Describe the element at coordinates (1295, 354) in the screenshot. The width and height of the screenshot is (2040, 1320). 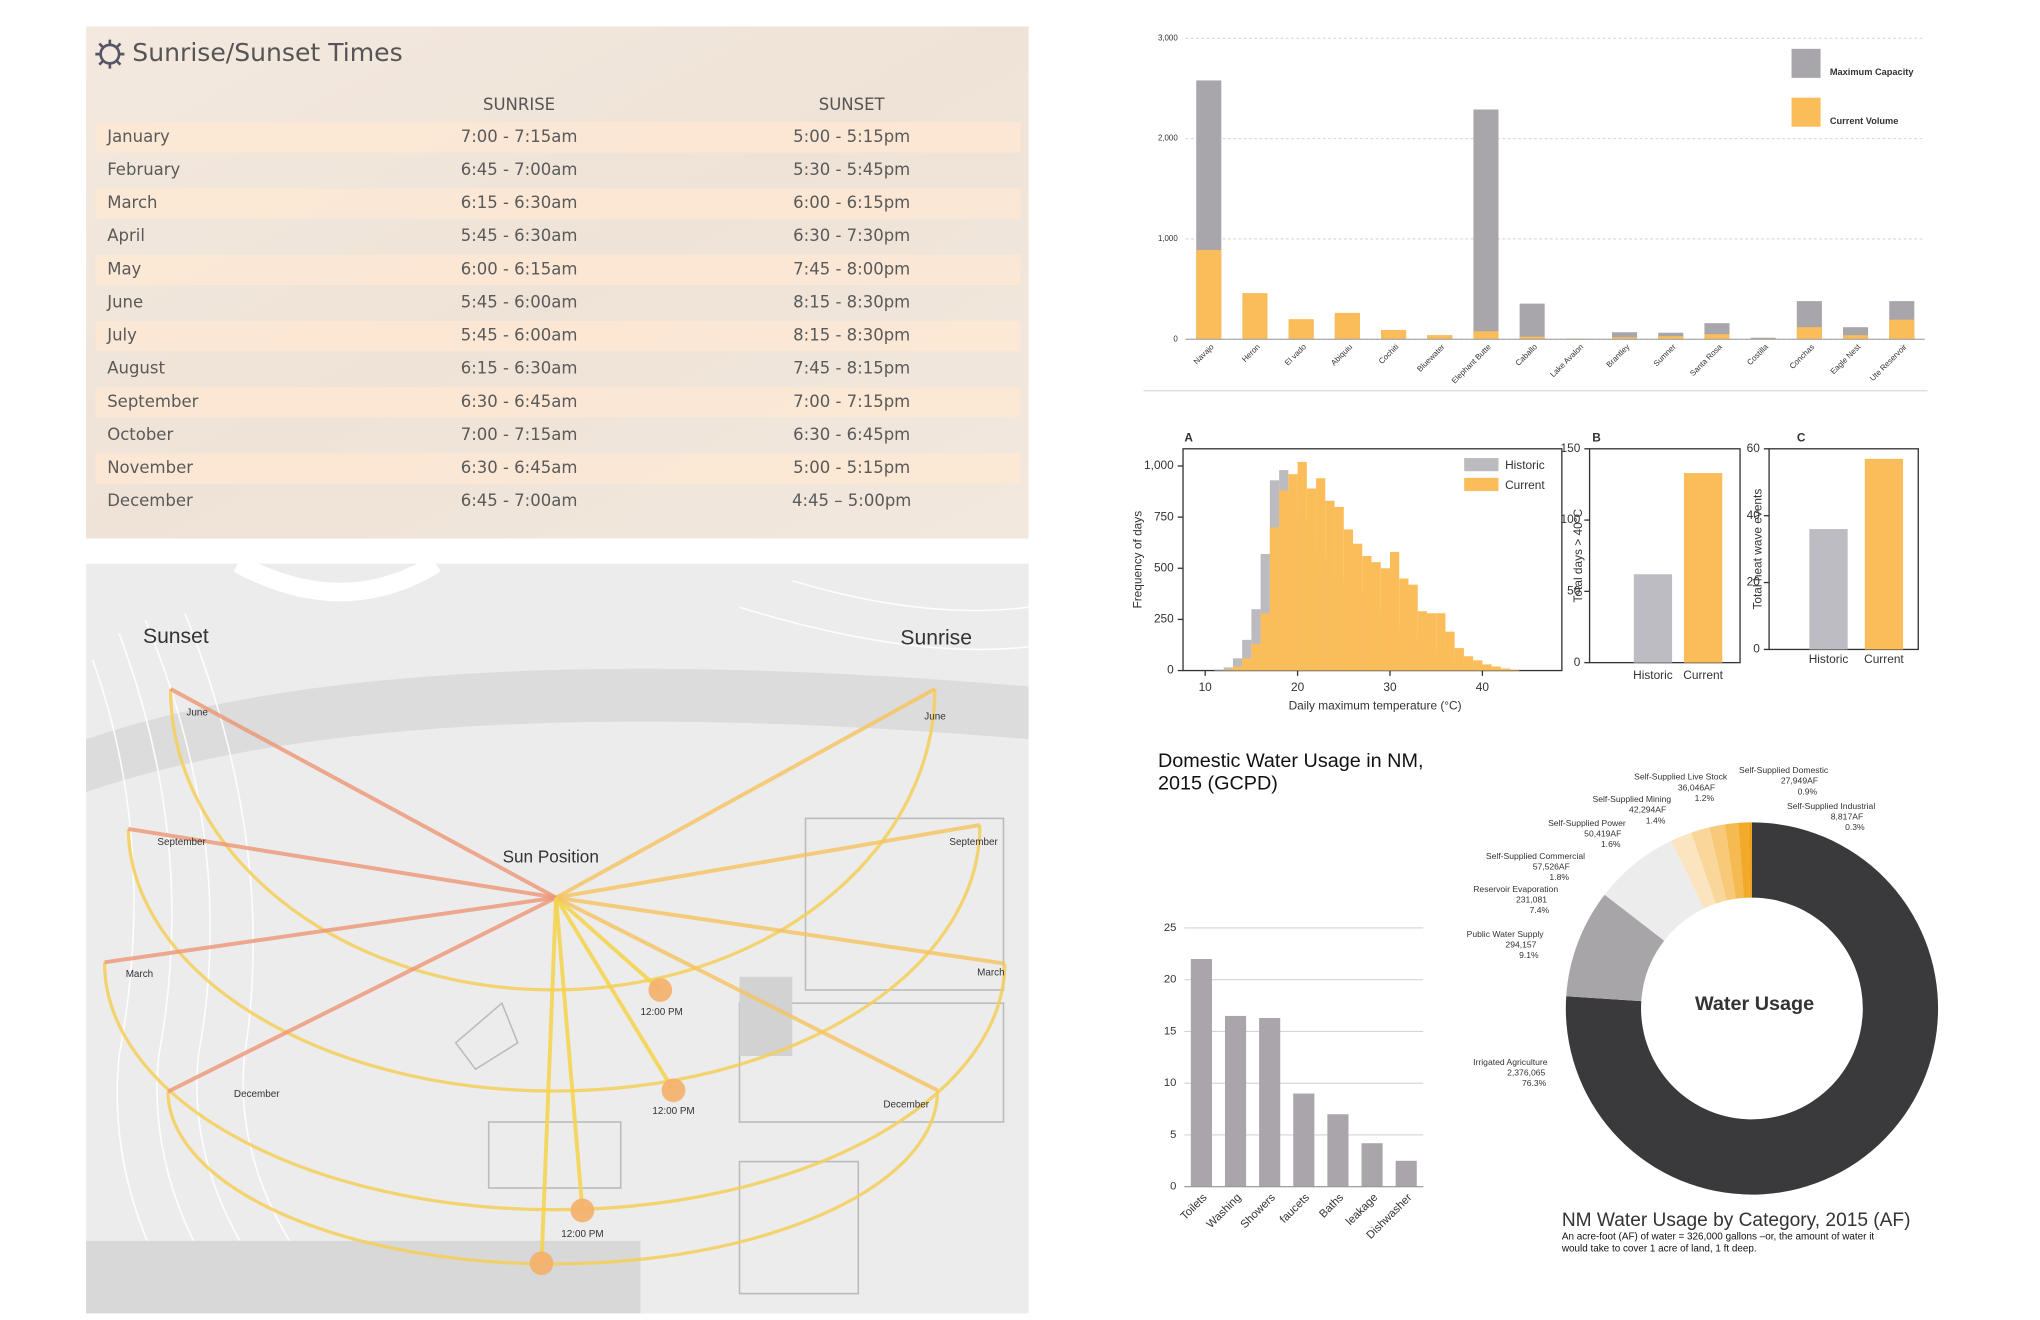
I see `x-tick-label: El vado` at that location.